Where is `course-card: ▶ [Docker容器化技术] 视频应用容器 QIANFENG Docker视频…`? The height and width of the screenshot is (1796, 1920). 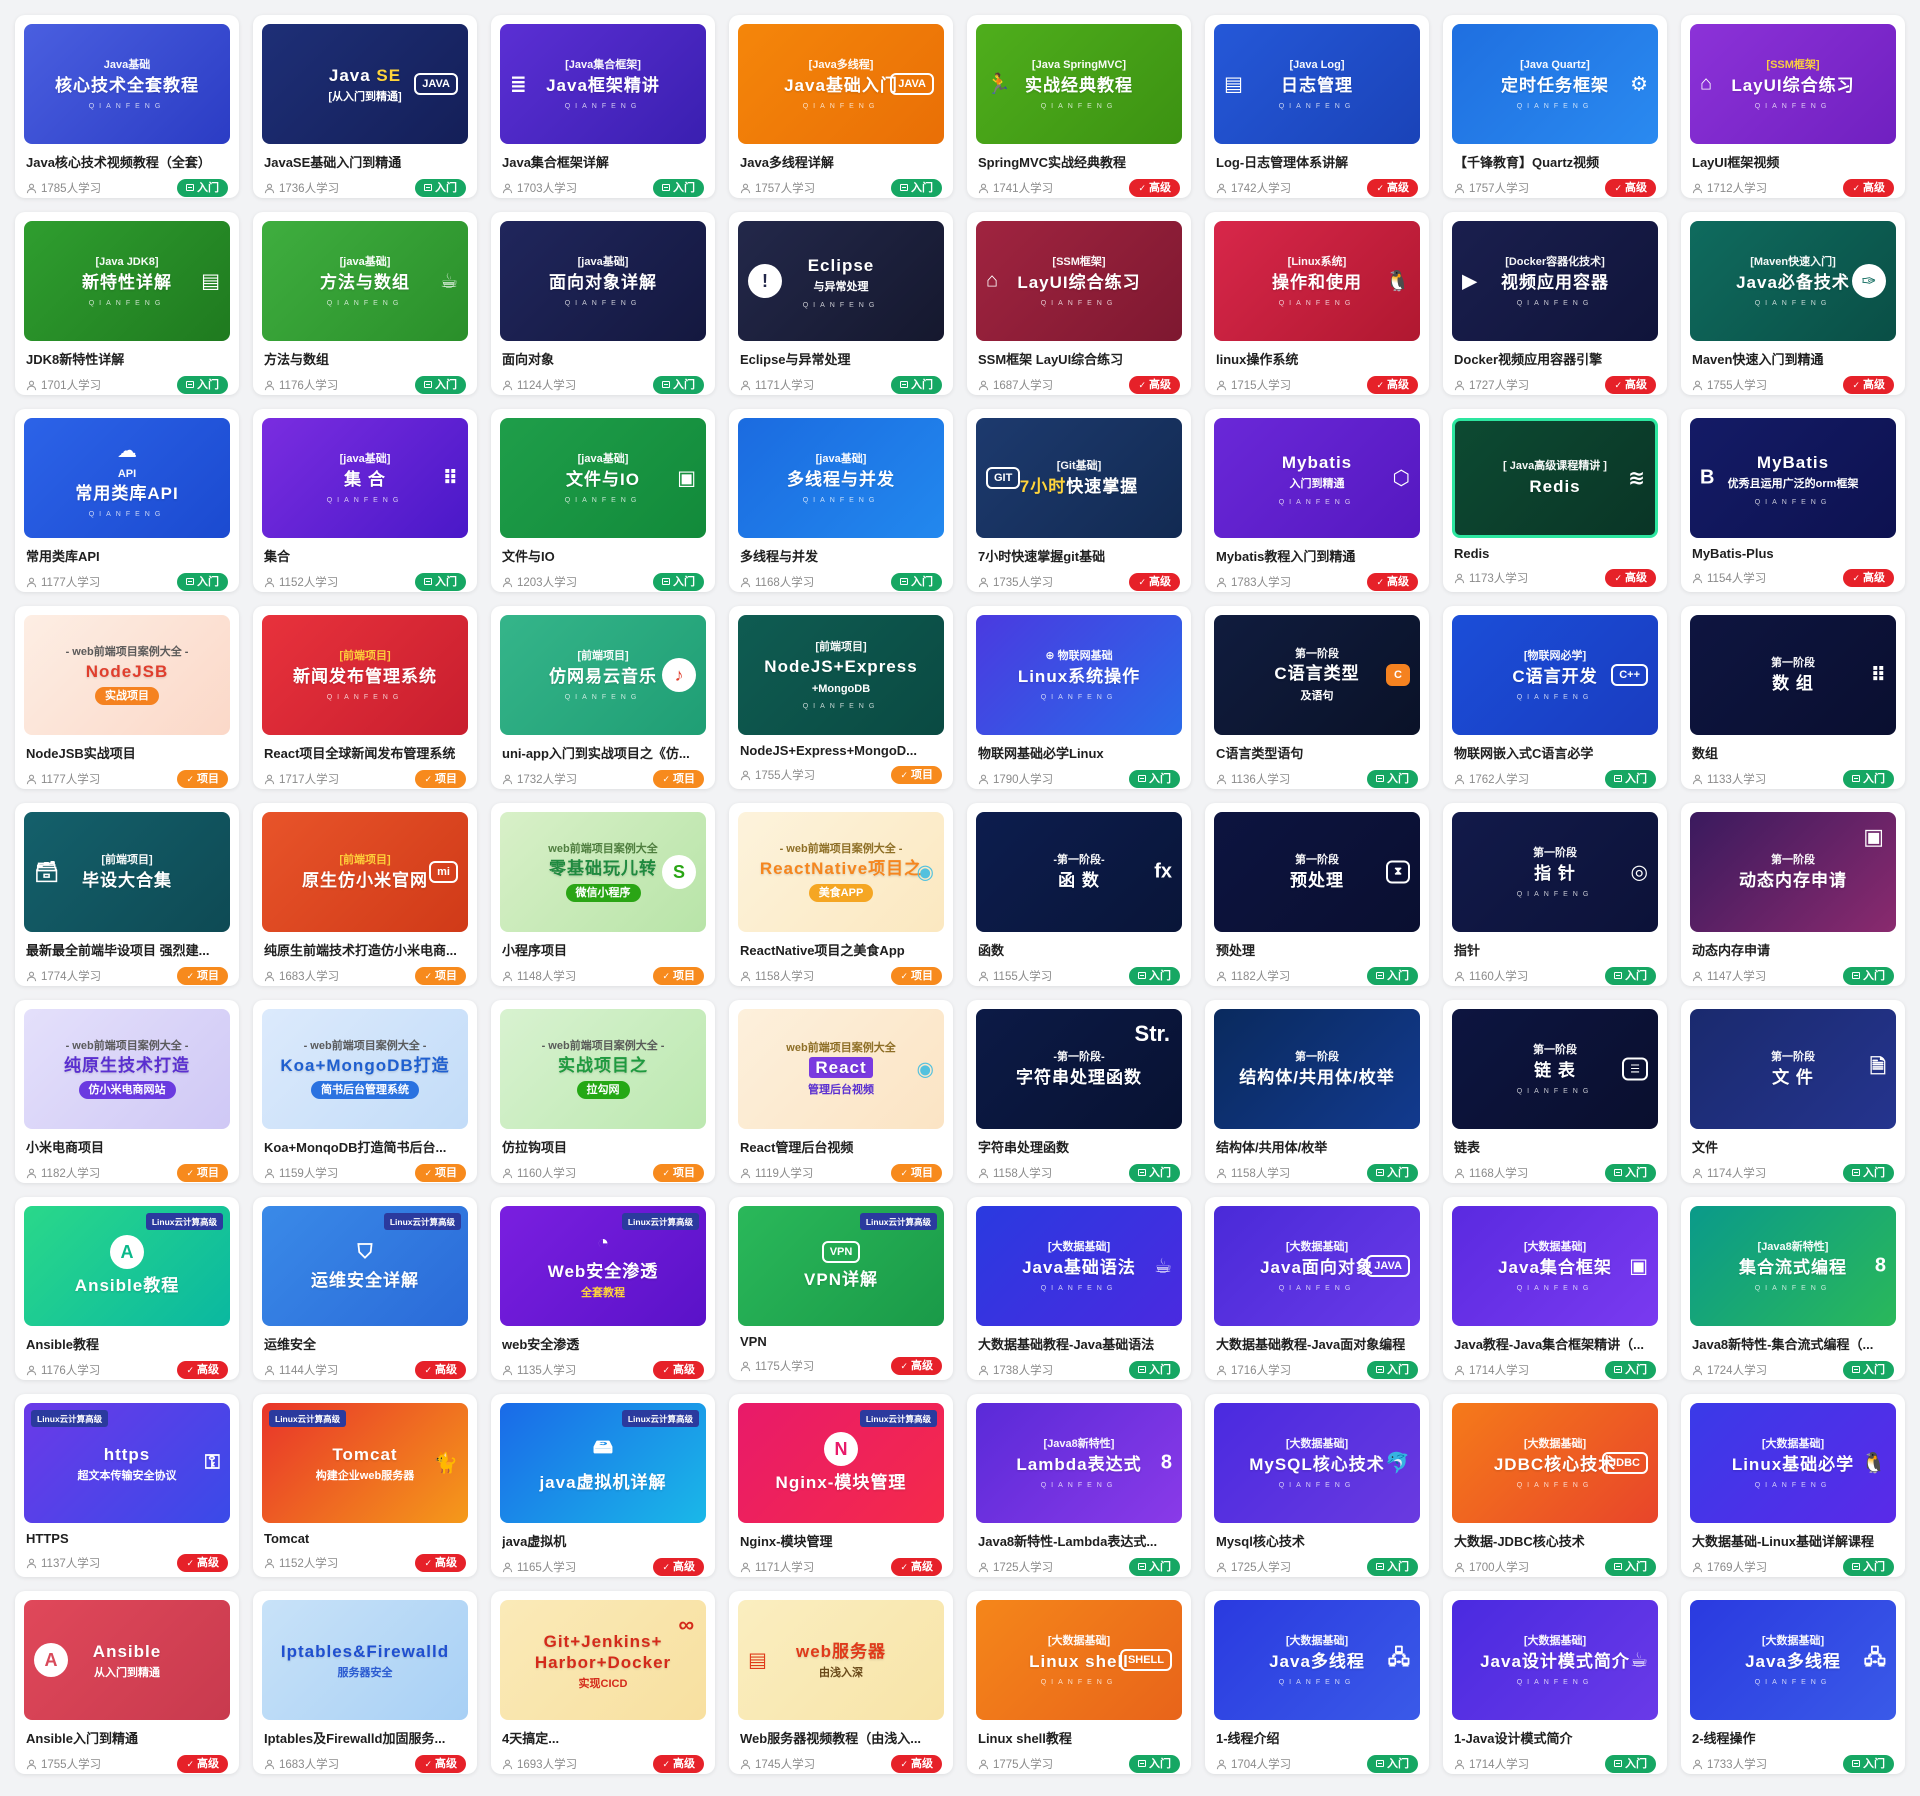
course-card: ▶ [Docker容器化技术] 视频应用容器 QIANFENG Docker视频… is located at coordinates (1555, 303).